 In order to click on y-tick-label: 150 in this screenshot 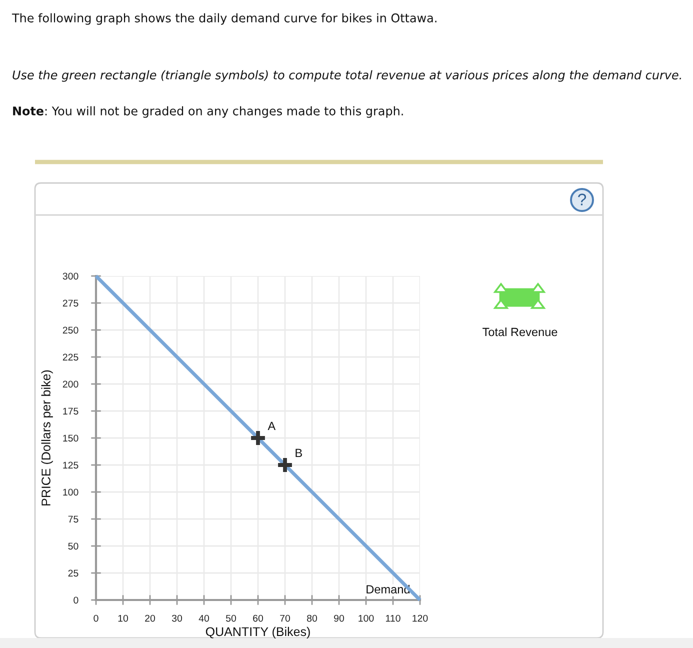, I will do `click(70, 438)`.